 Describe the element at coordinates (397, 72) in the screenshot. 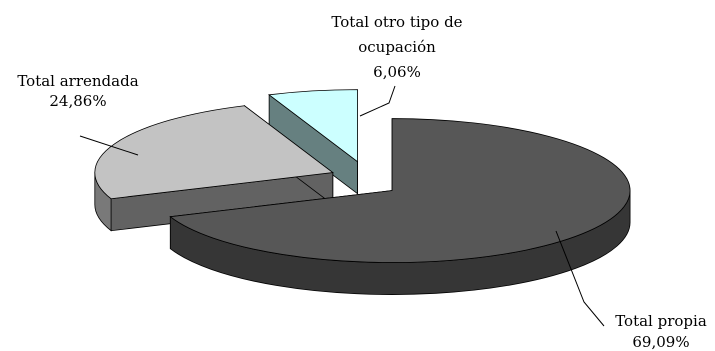

I see `slice-value-otro: 6,06%` at that location.